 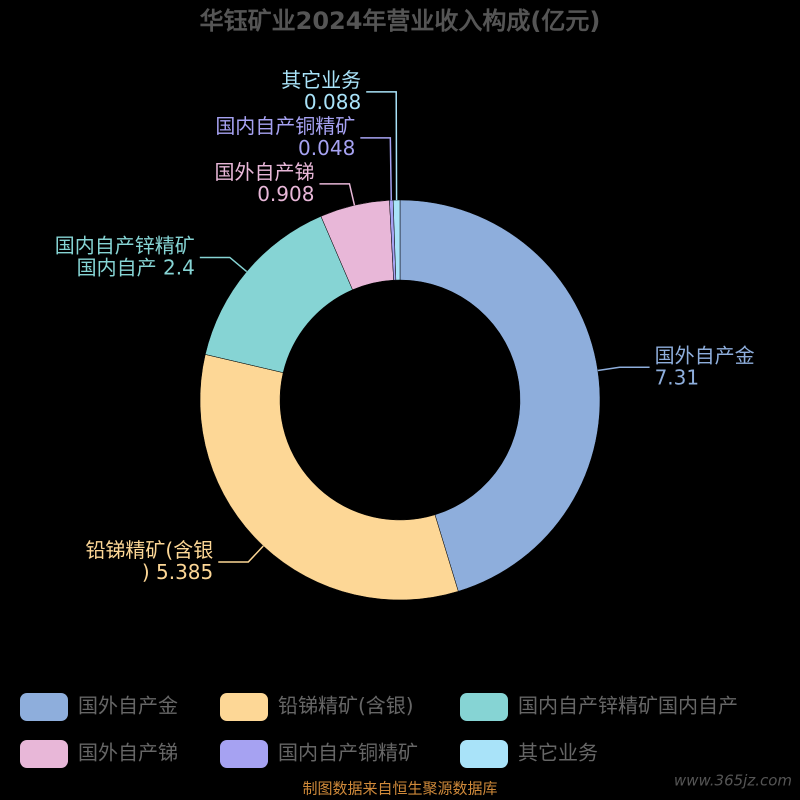 I want to click on slice-value: 7.31, so click(x=677, y=377).